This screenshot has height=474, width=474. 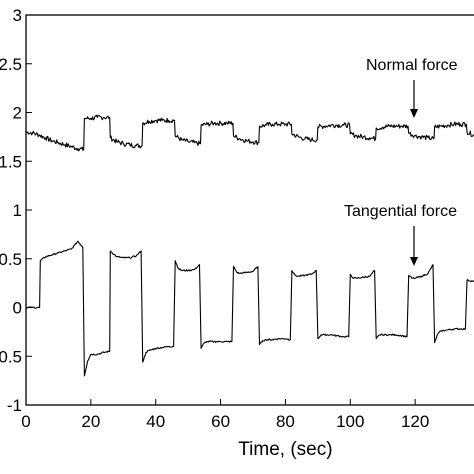 What do you see at coordinates (249, 133) in the screenshot?
I see `series-line-normal-force` at bounding box center [249, 133].